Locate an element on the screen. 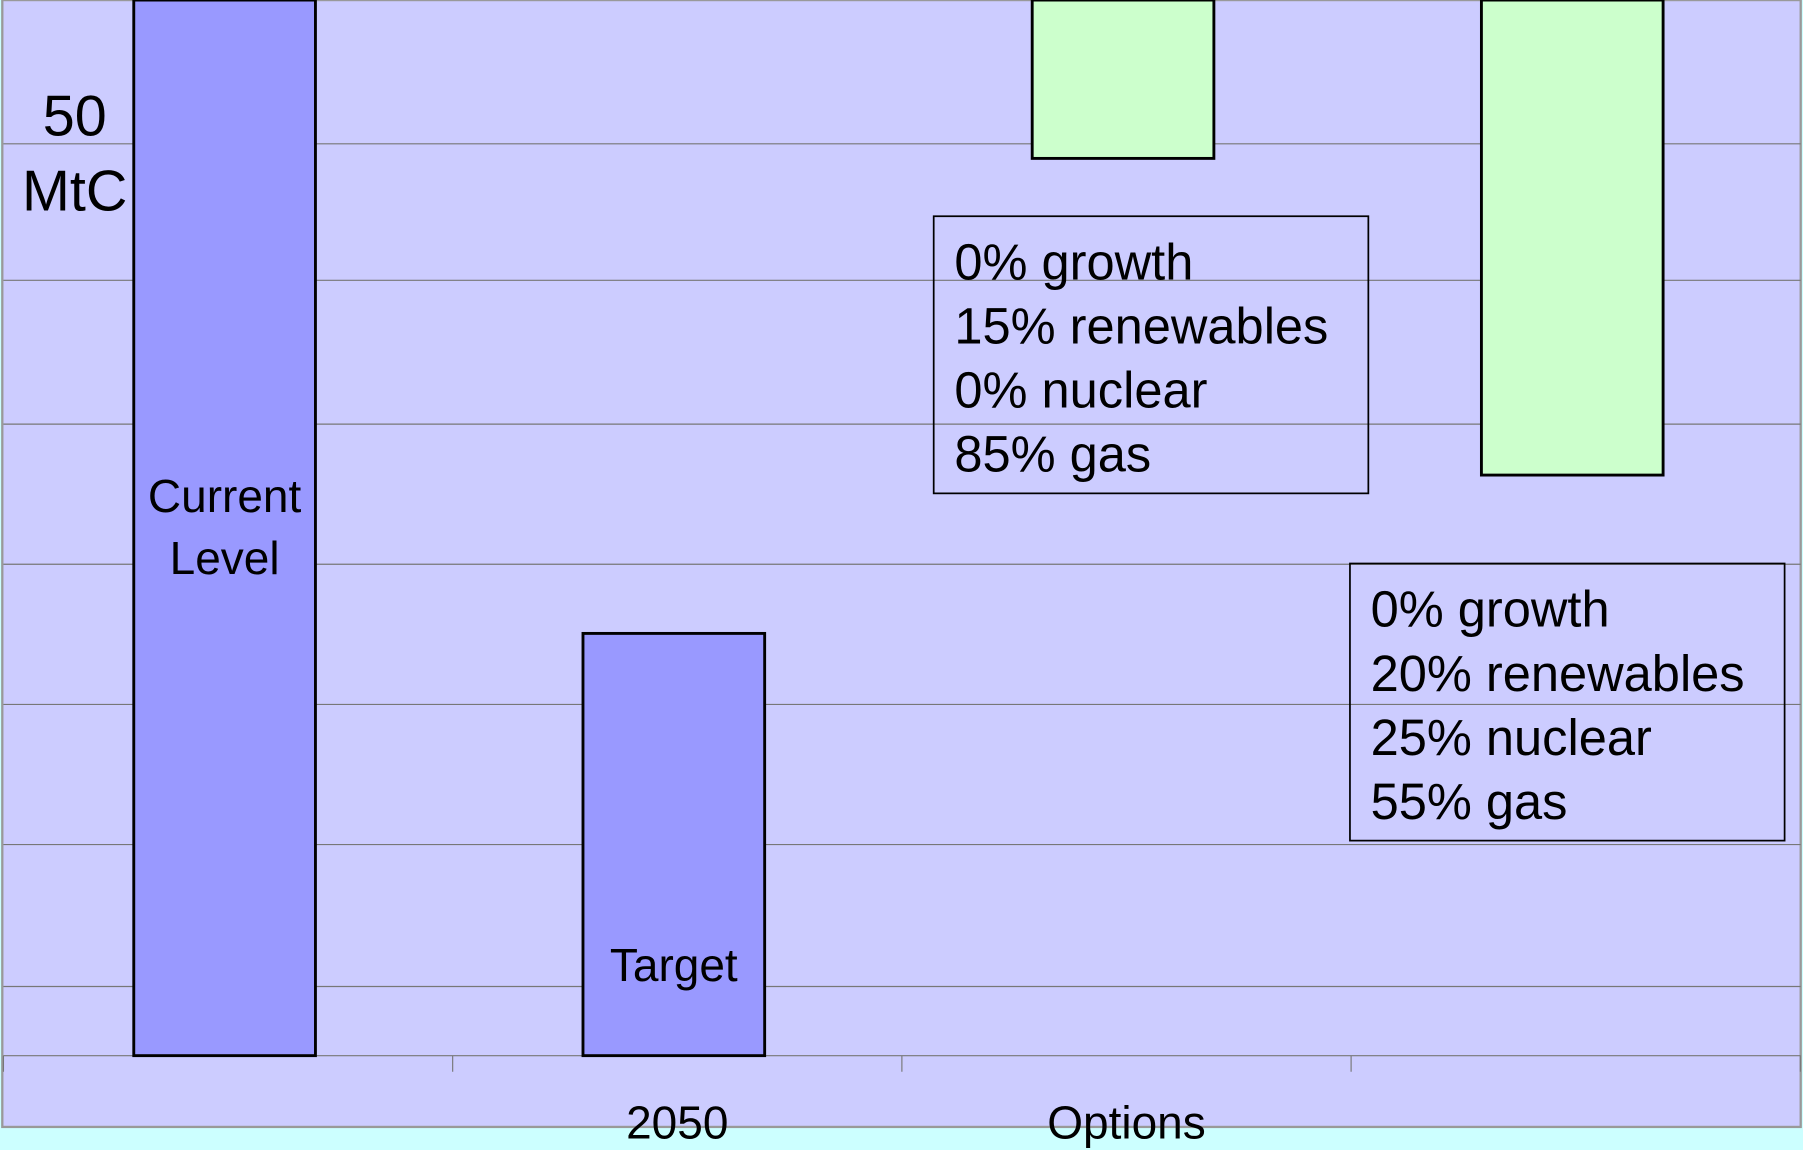 The width and height of the screenshot is (1803, 1150). annotation-line: 55% gas is located at coordinates (1469, 801).